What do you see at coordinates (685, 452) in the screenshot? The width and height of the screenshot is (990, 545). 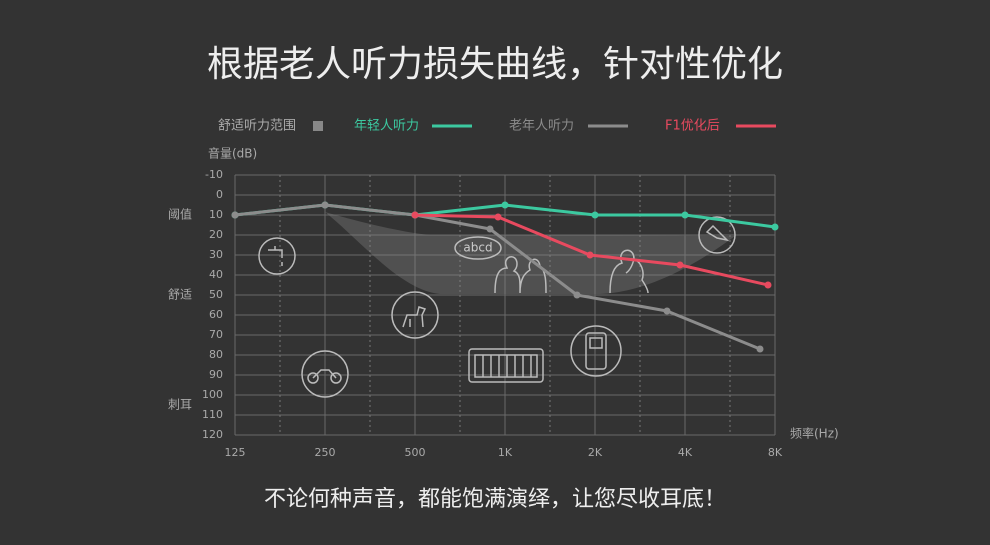 I see `x-tick-label: 4K` at bounding box center [685, 452].